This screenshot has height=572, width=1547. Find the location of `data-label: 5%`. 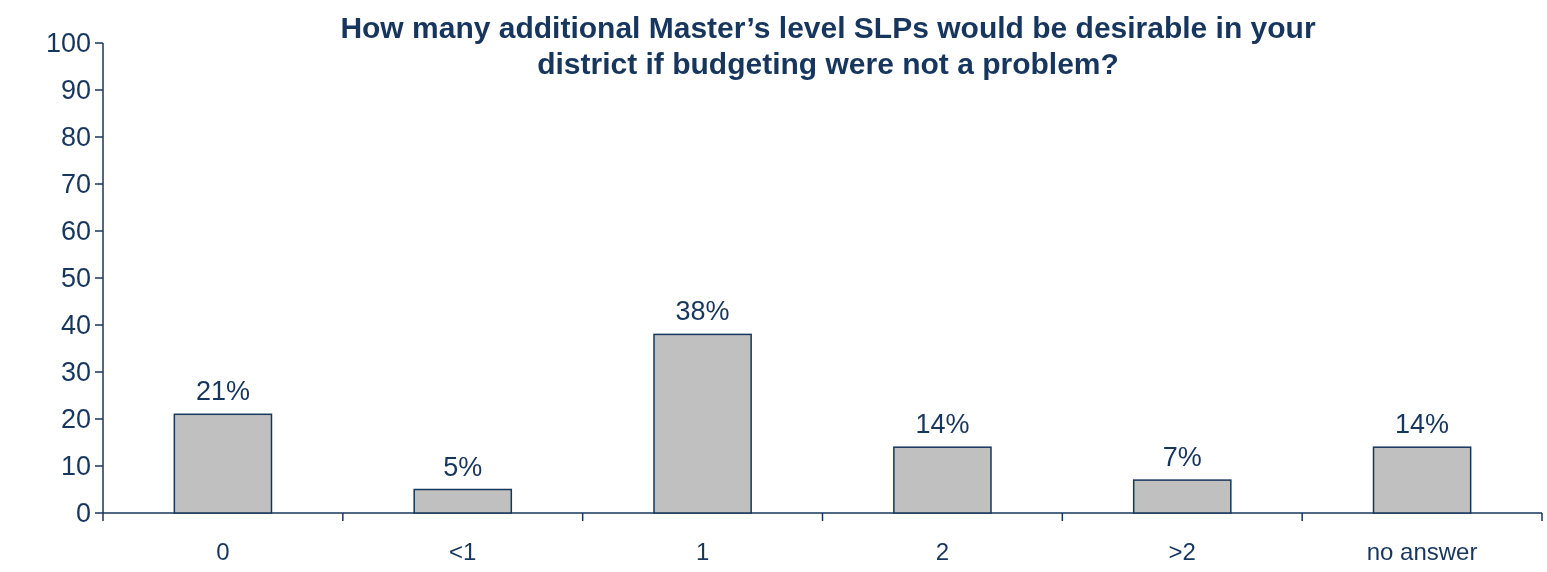

data-label: 5% is located at coordinates (463, 466).